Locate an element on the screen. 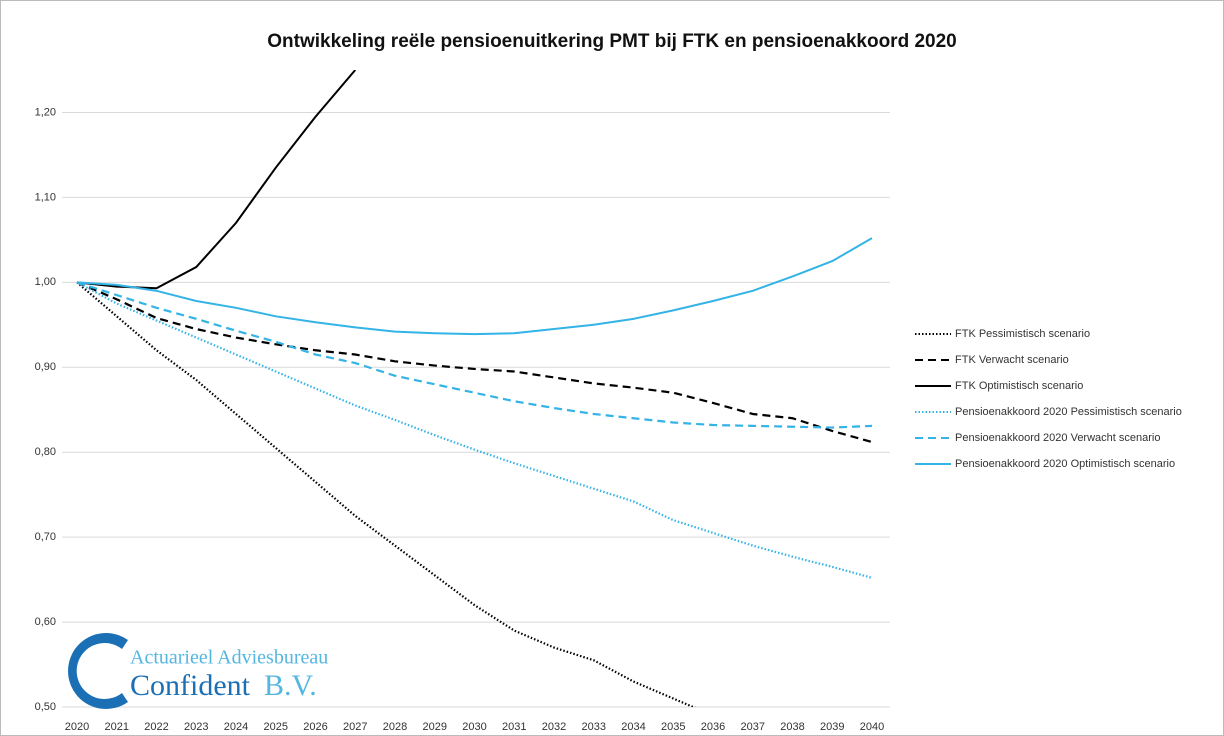 This screenshot has width=1224, height=736. legend-label: FTK Verwacht scenario is located at coordinates (1012, 360).